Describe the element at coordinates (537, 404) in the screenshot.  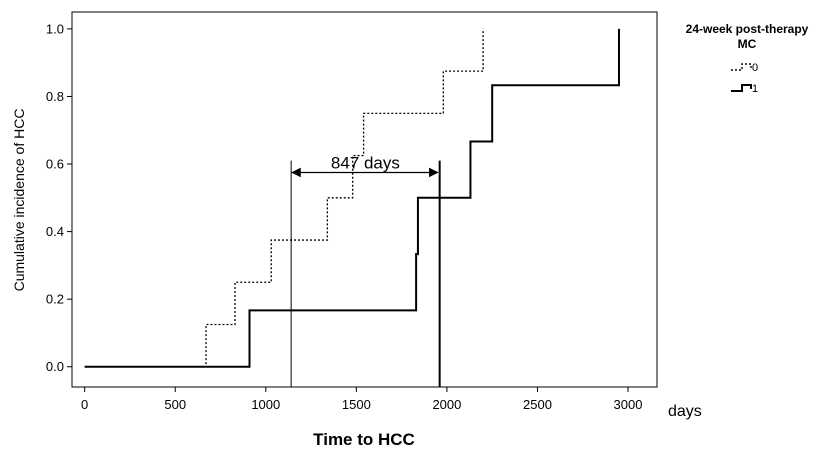
I see `x-tick-label: 2500` at that location.